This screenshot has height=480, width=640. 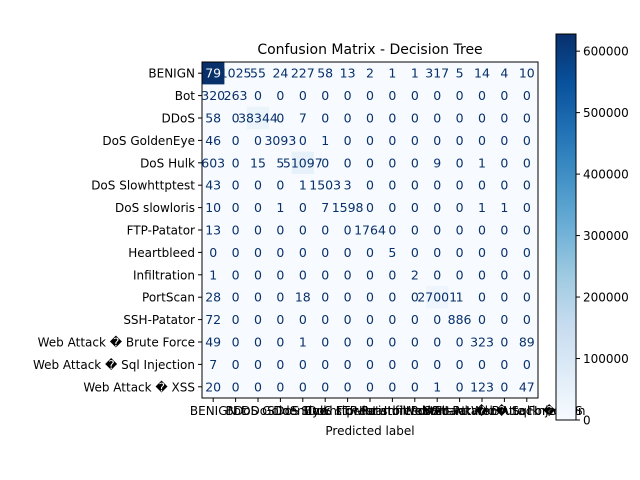 I want to click on matrix-cell-value: 603, so click(x=213, y=162).